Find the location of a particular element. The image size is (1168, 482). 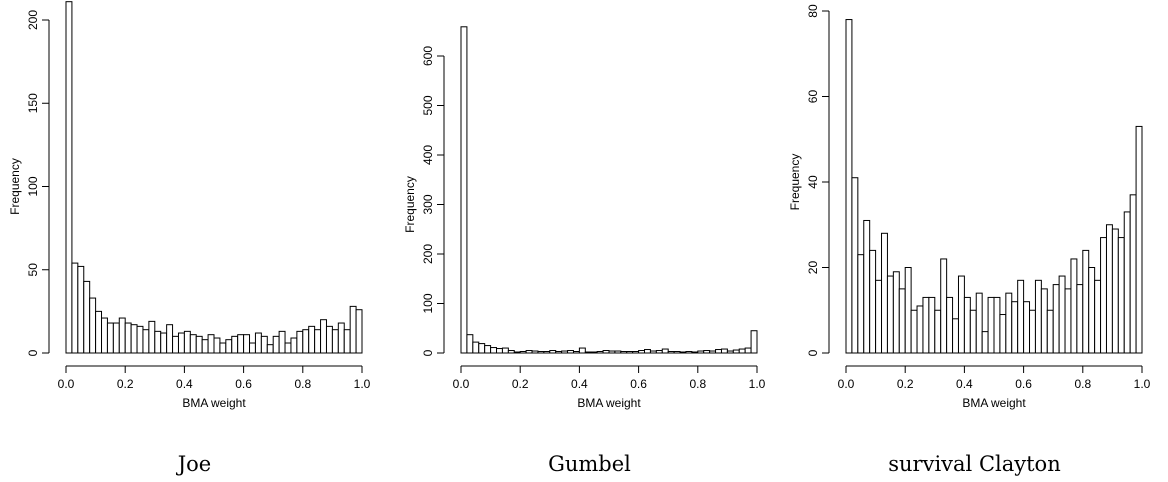

x-tick-label: 0.6 is located at coordinates (1023, 384).